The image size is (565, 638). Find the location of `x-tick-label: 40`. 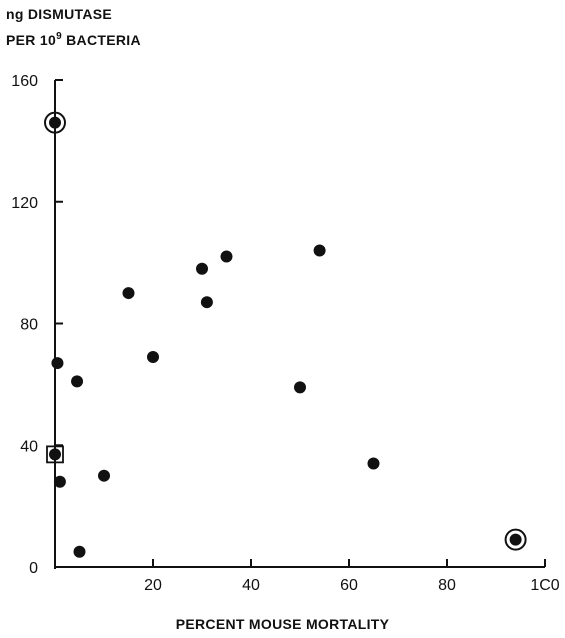

x-tick-label: 40 is located at coordinates (251, 585).